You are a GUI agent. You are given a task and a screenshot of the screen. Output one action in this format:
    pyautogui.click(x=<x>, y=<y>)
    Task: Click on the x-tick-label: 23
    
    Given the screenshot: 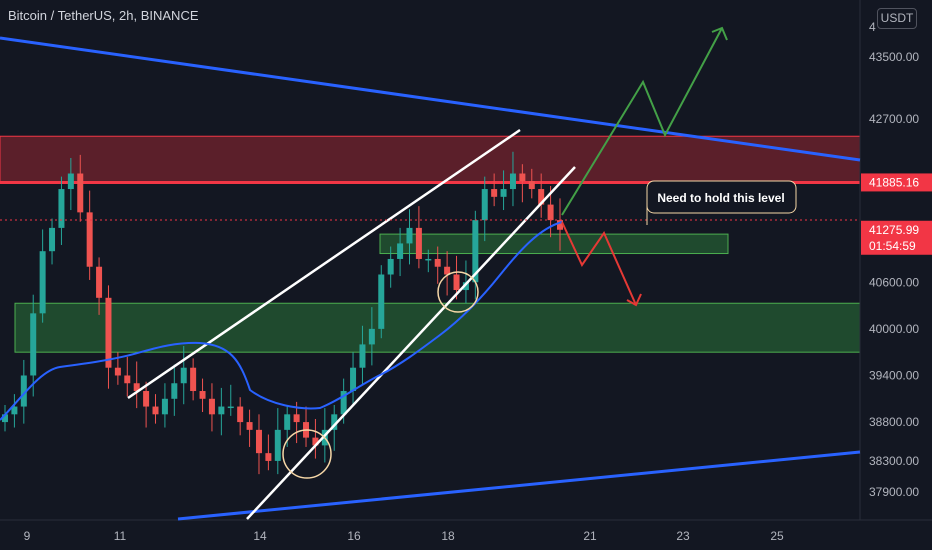 What is the action you would take?
    pyautogui.click(x=683, y=536)
    